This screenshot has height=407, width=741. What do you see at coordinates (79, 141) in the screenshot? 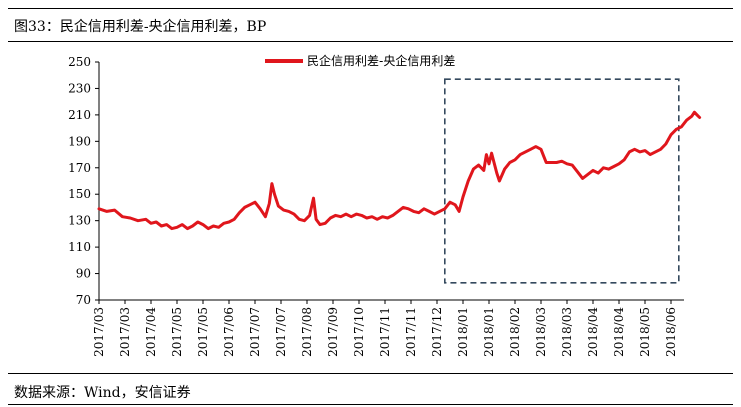
I see `y-tick-label: 190` at bounding box center [79, 141].